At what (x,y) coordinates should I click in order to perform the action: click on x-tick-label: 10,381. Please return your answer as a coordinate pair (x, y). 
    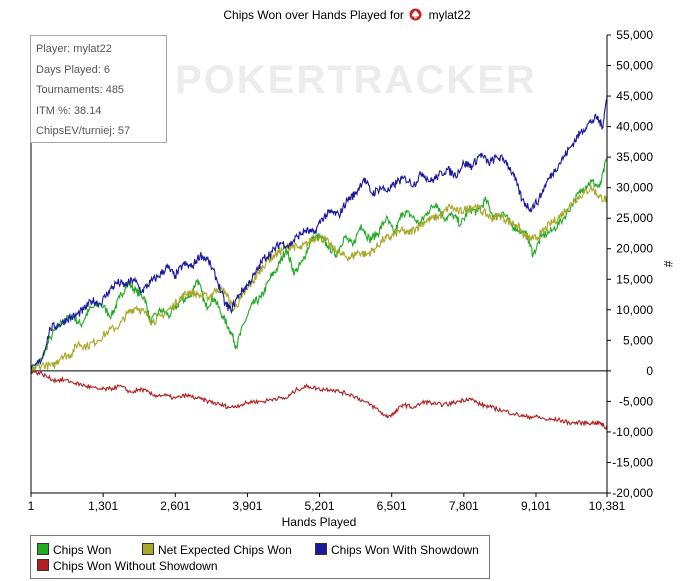
    Looking at the image, I should click on (607, 506).